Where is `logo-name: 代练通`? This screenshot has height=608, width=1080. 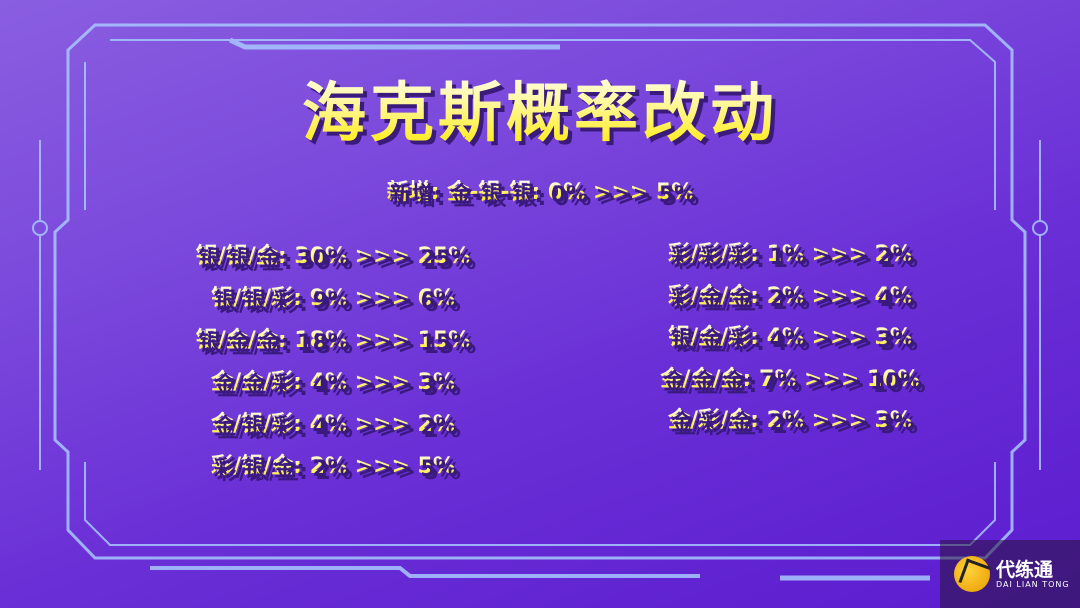
logo-name: 代练通 is located at coordinates (1025, 569).